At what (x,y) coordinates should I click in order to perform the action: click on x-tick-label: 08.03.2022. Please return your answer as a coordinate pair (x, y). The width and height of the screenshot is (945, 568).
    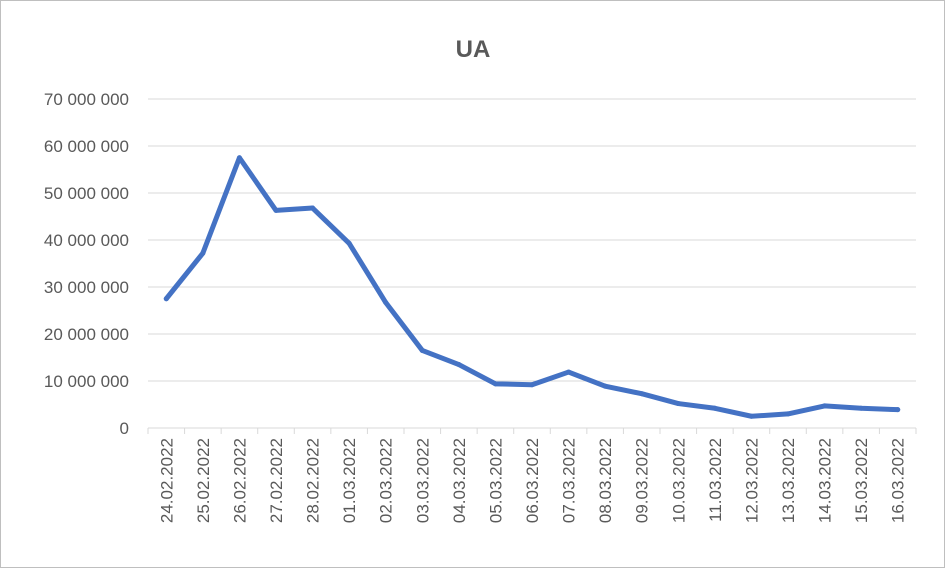
    Looking at the image, I should click on (605, 480).